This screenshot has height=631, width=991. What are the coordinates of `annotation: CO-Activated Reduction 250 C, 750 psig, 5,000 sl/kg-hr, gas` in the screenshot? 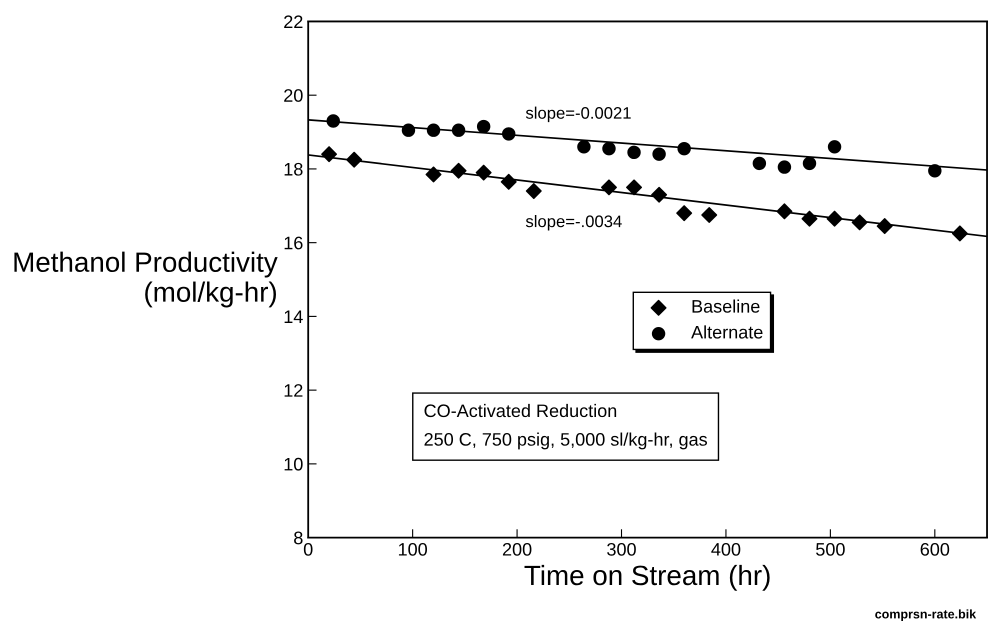 It's located at (566, 427).